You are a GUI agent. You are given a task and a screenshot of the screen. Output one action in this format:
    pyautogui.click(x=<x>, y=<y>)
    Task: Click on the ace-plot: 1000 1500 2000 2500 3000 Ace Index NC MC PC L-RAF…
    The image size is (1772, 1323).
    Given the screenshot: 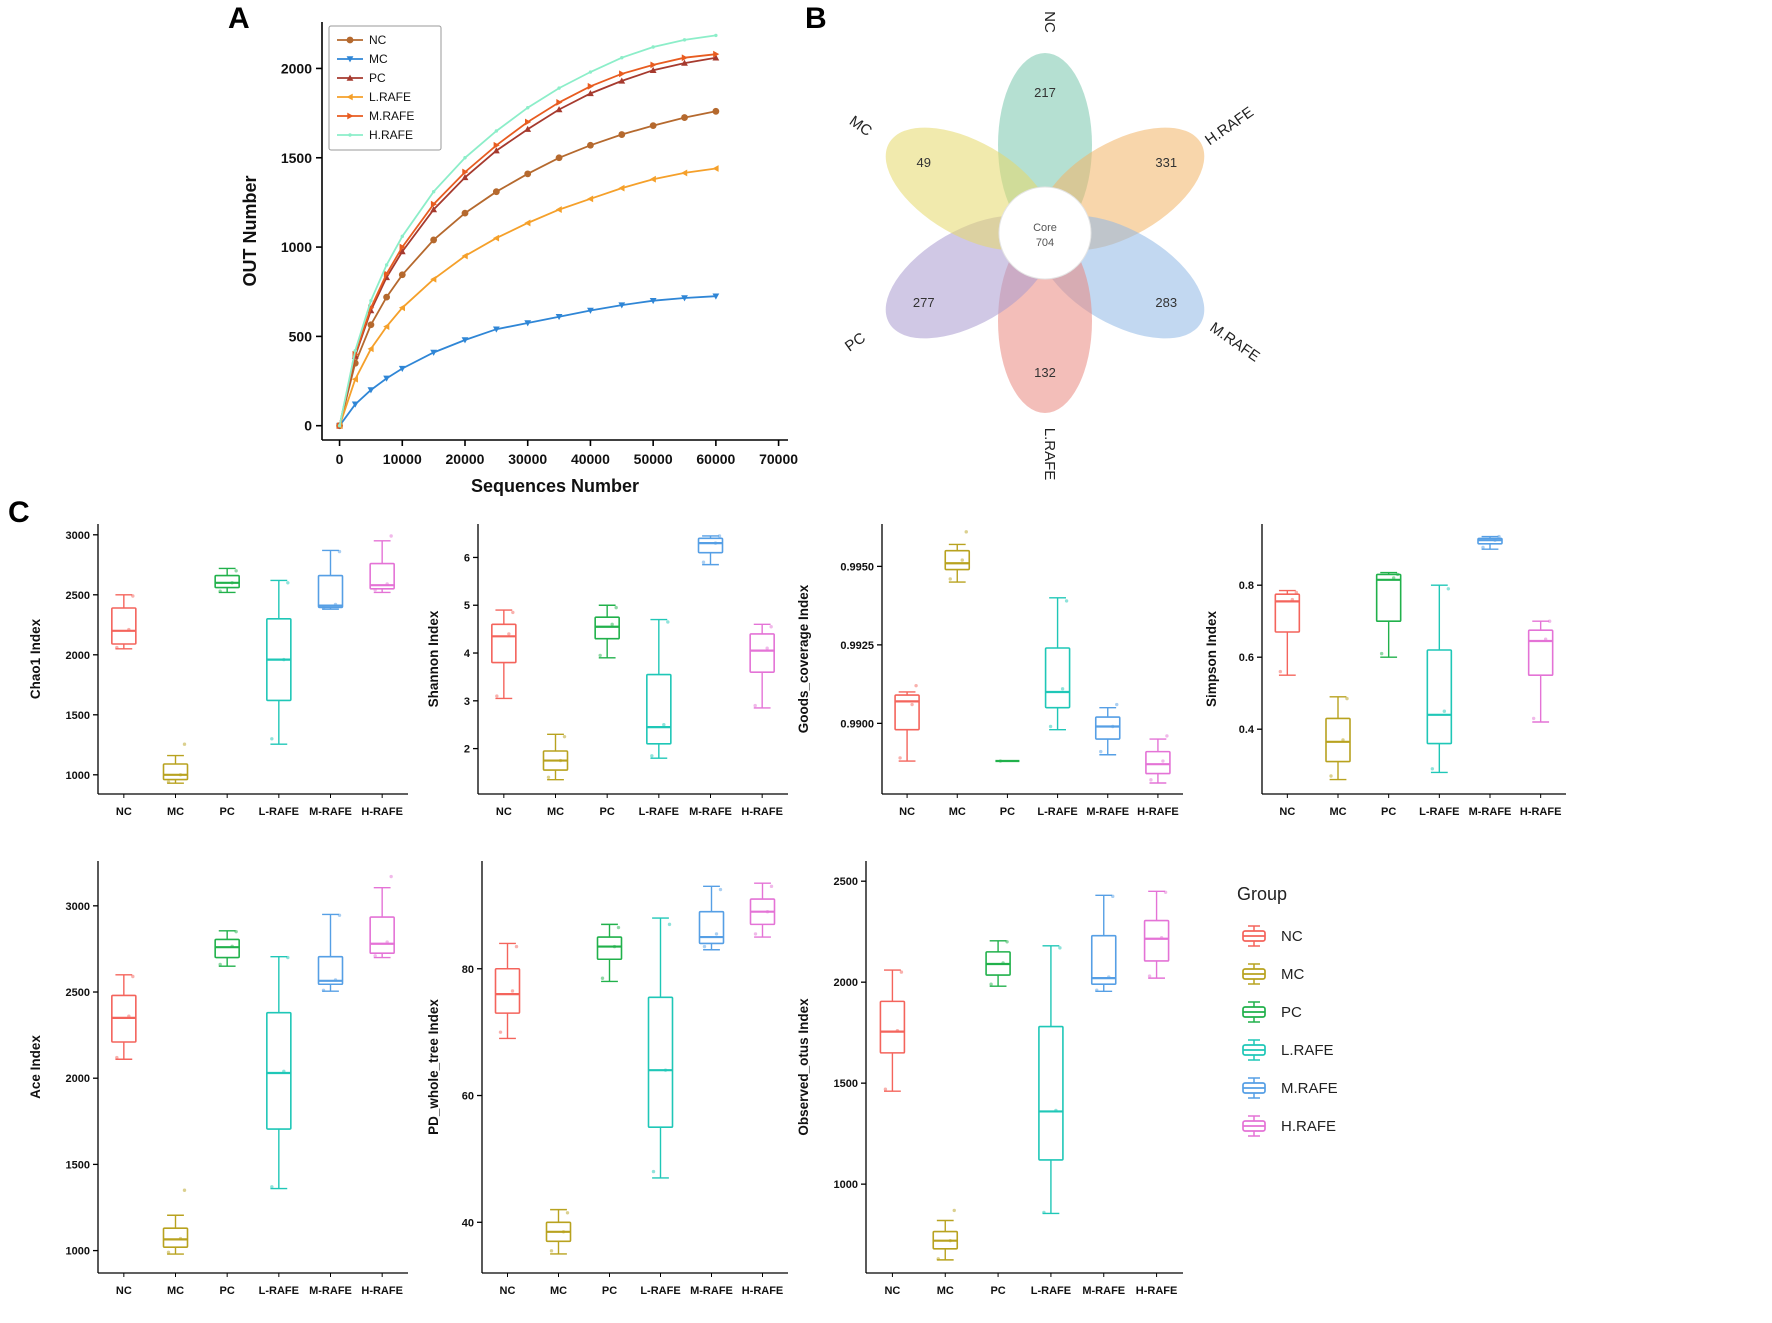 What is the action you would take?
    pyautogui.click(x=218, y=1079)
    